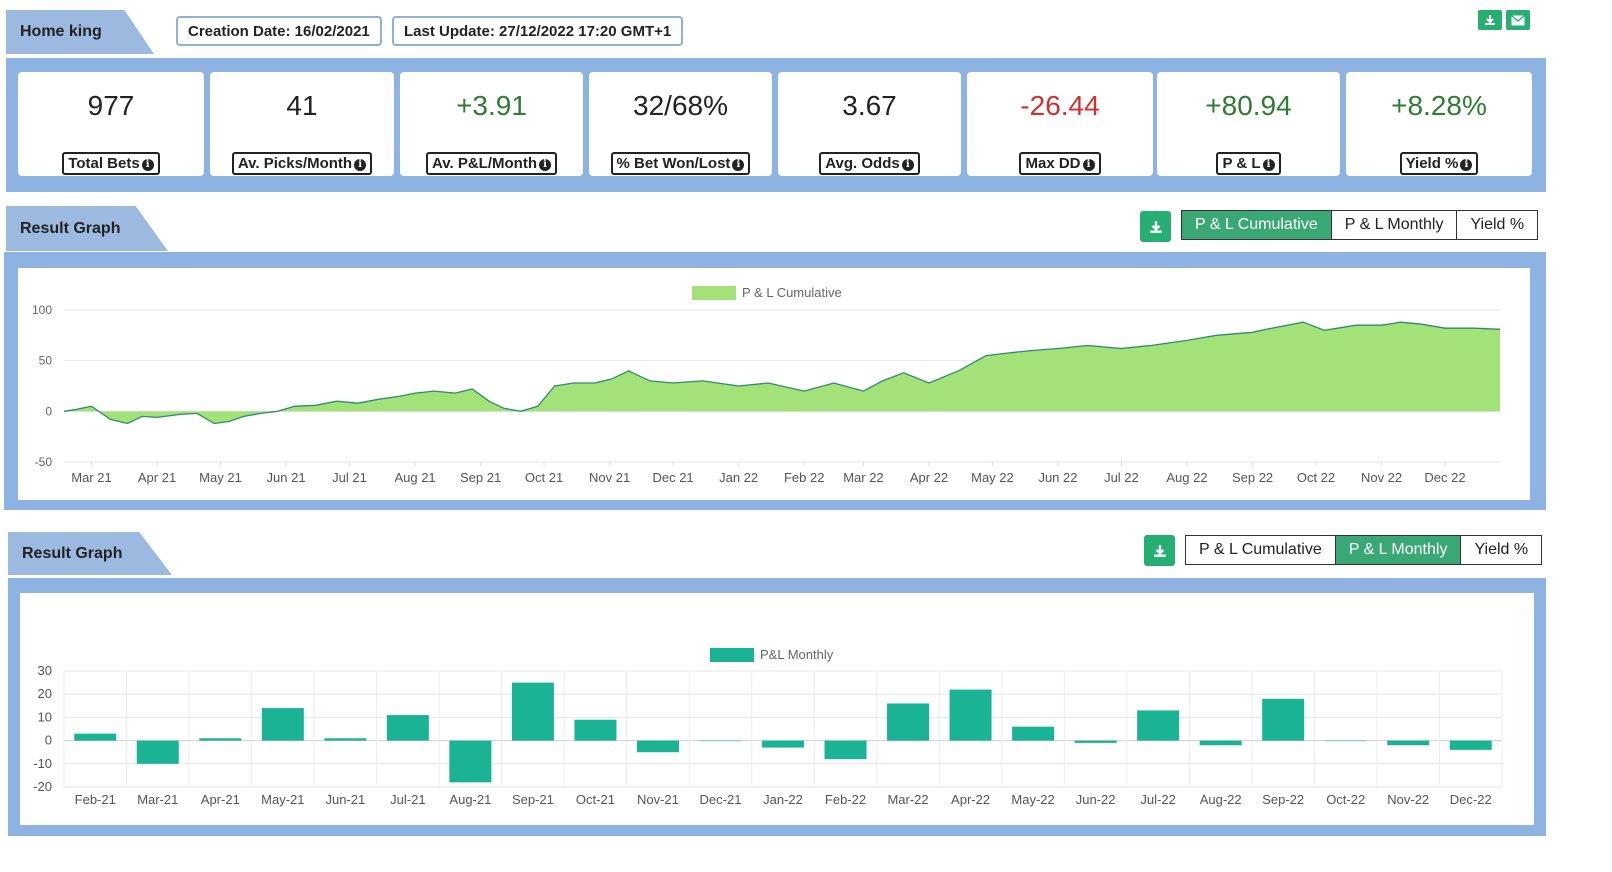 This screenshot has width=1612, height=872. Describe the element at coordinates (721, 799) in the screenshot. I see `x-tick-label: Dec-21` at that location.